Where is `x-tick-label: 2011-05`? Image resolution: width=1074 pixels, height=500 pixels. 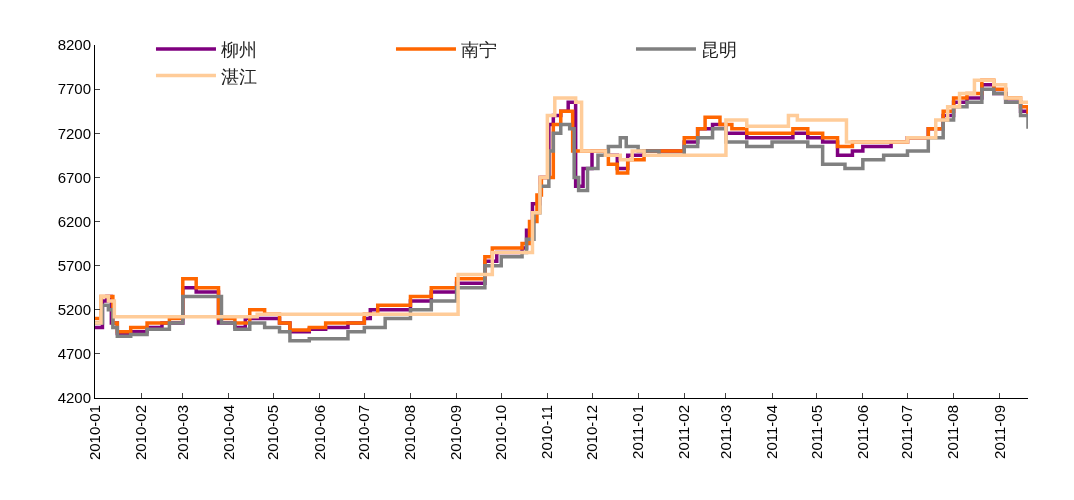
x-tick-label: 2011-05 is located at coordinates (816, 432).